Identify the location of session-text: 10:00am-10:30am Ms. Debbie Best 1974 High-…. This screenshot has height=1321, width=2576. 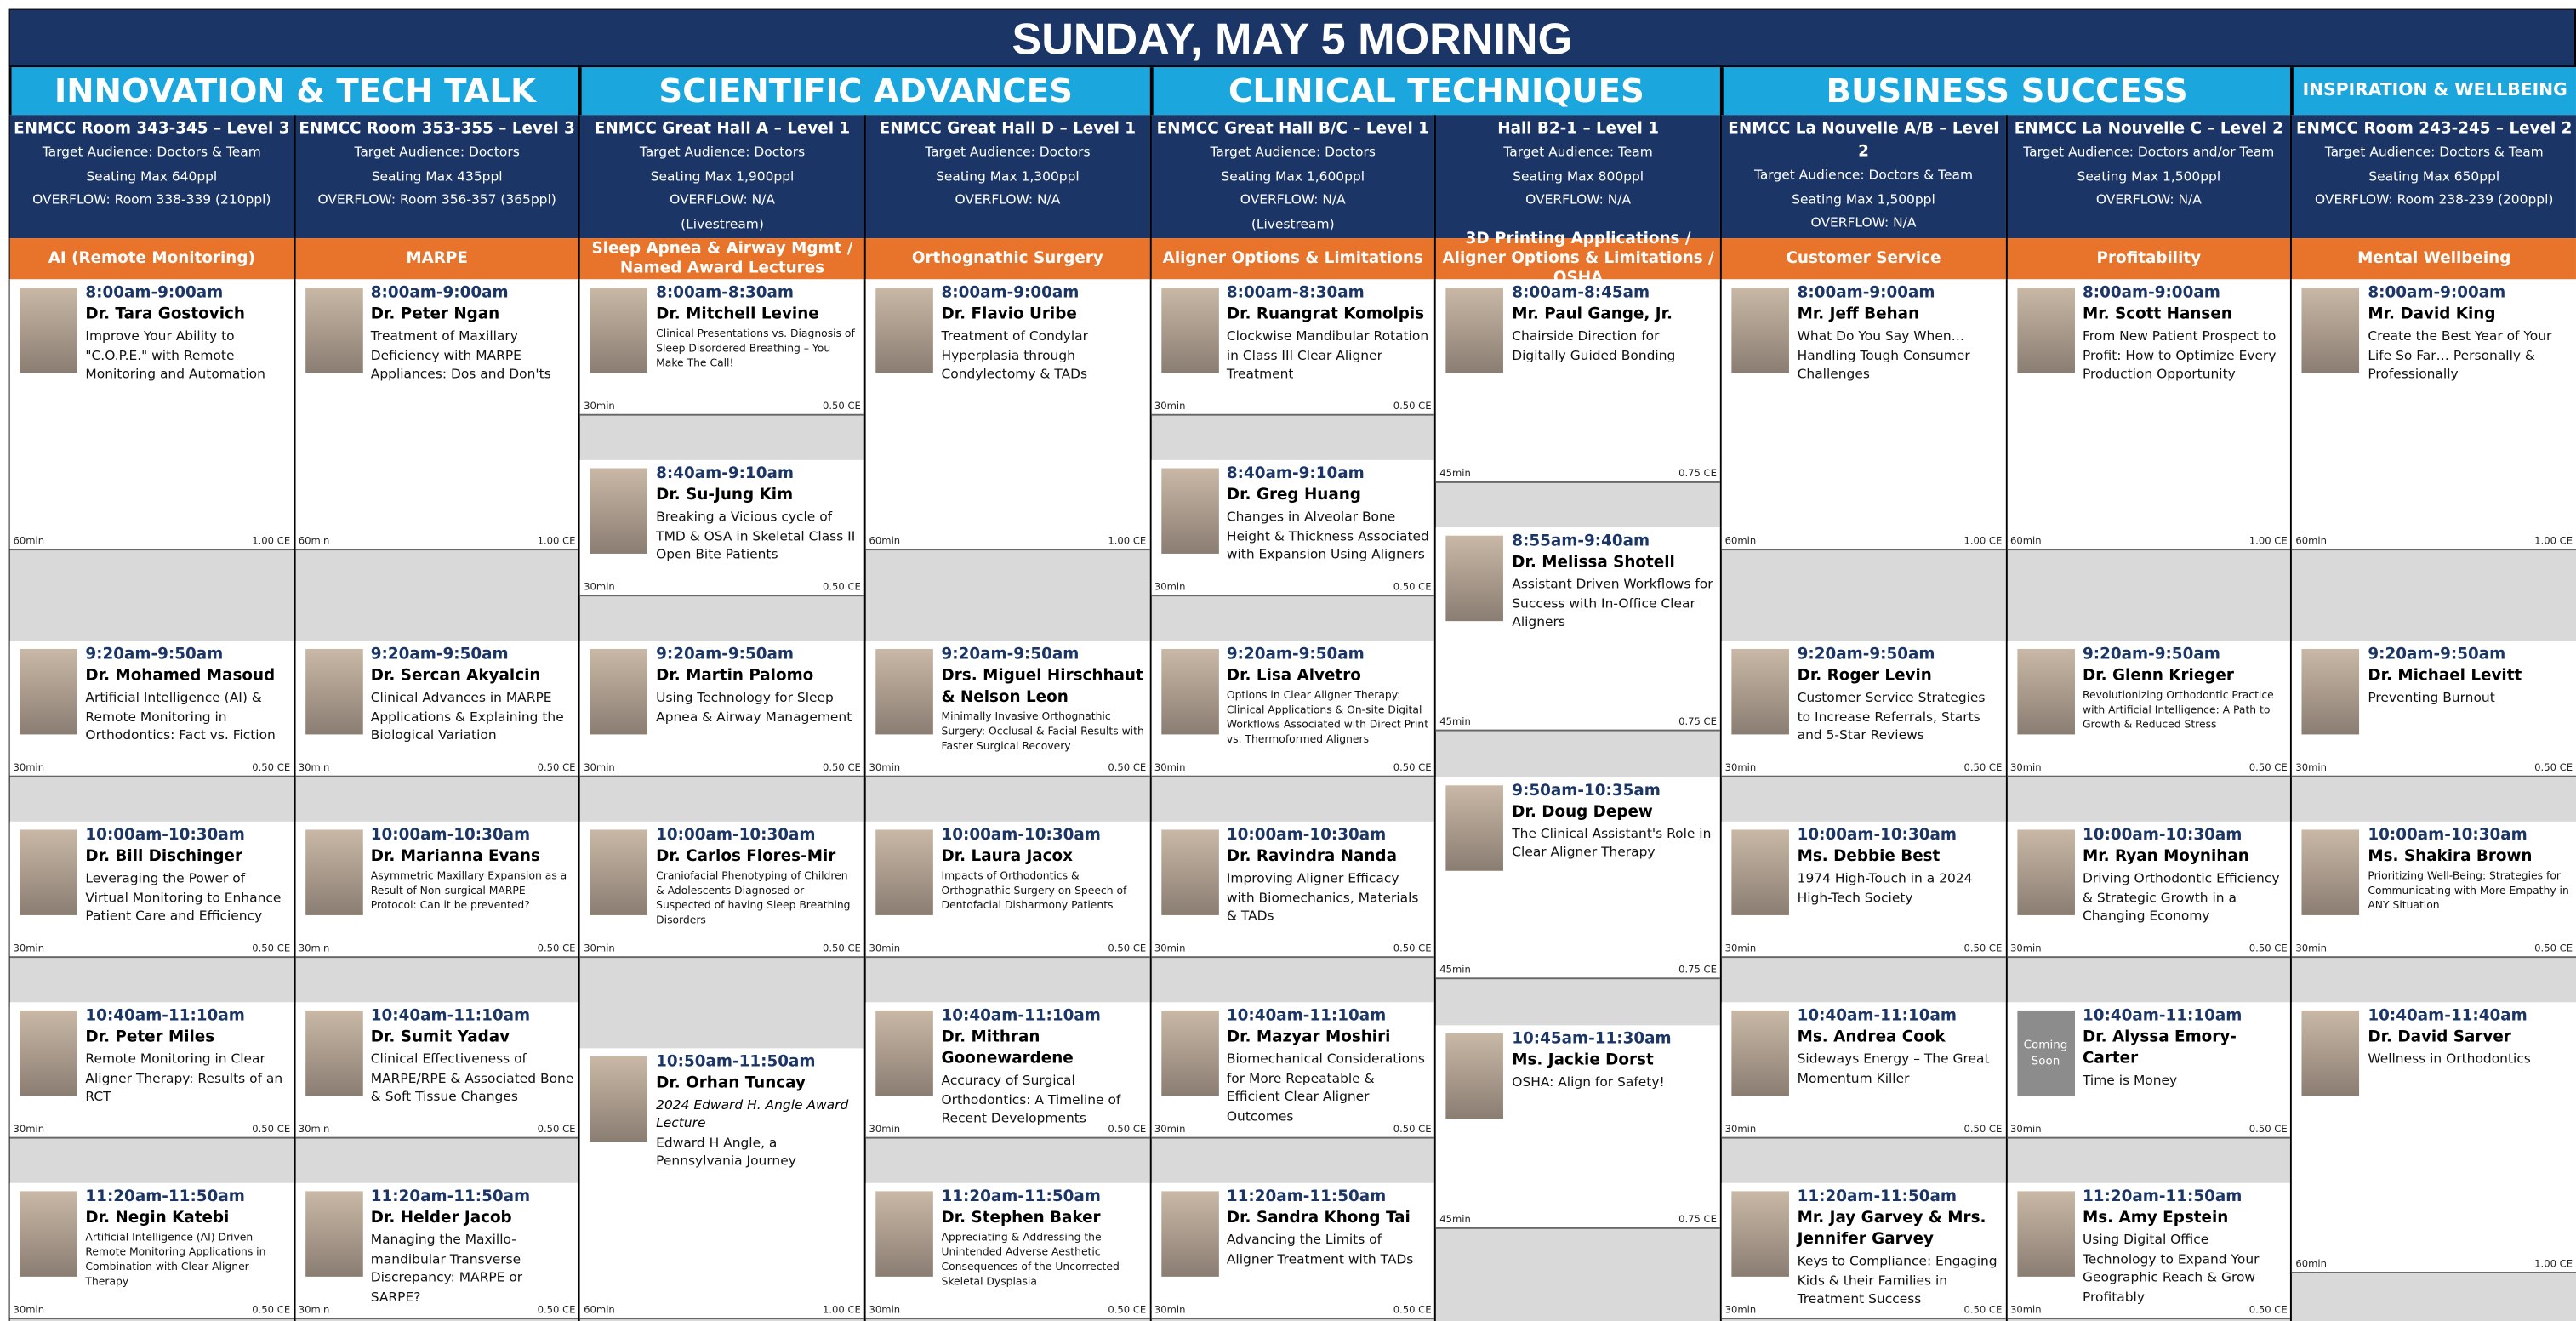
(1899, 866).